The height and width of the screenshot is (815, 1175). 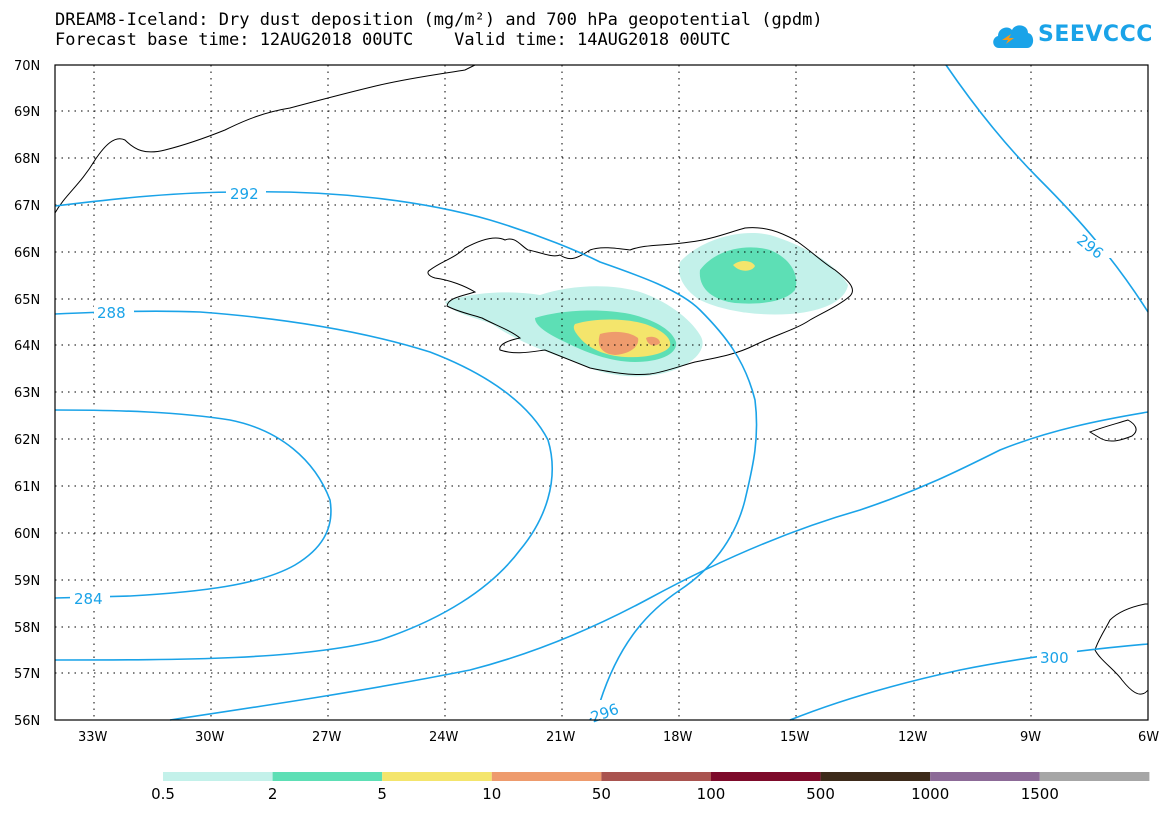 What do you see at coordinates (27, 674) in the screenshot?
I see `lat-label: 57N` at bounding box center [27, 674].